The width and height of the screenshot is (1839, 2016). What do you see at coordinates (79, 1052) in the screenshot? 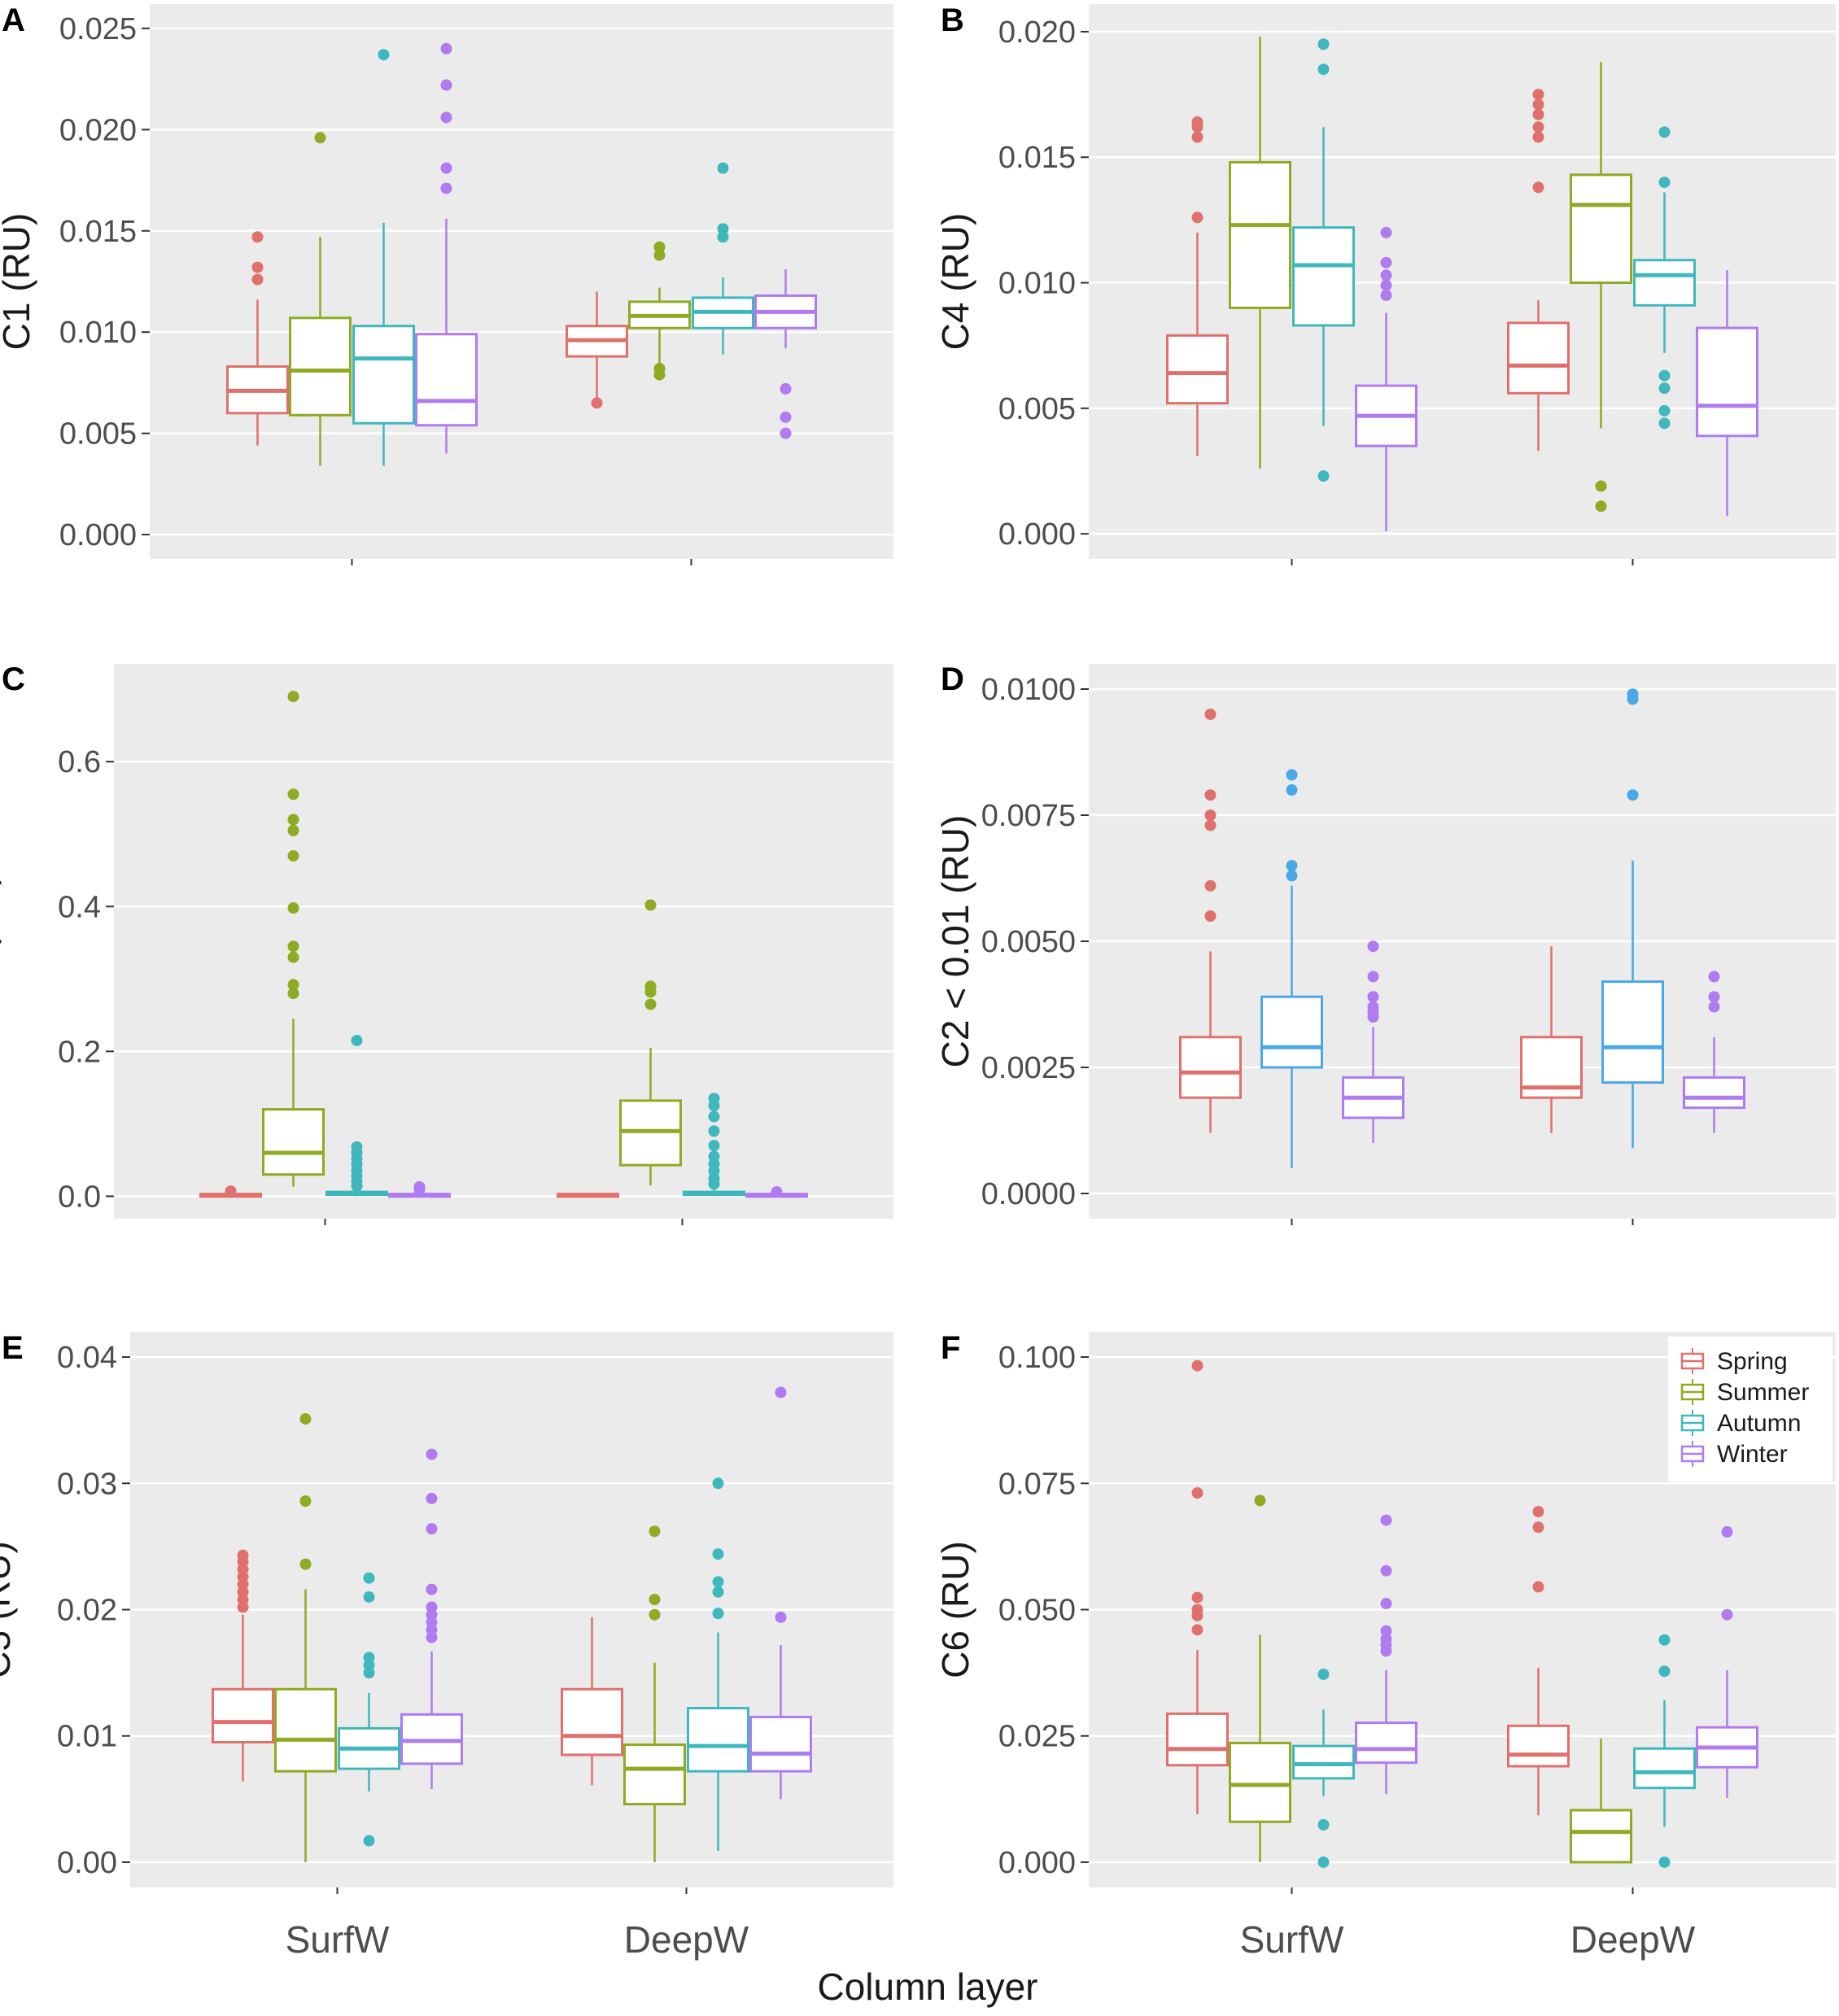
I see `y-tick-label: 0.2` at bounding box center [79, 1052].